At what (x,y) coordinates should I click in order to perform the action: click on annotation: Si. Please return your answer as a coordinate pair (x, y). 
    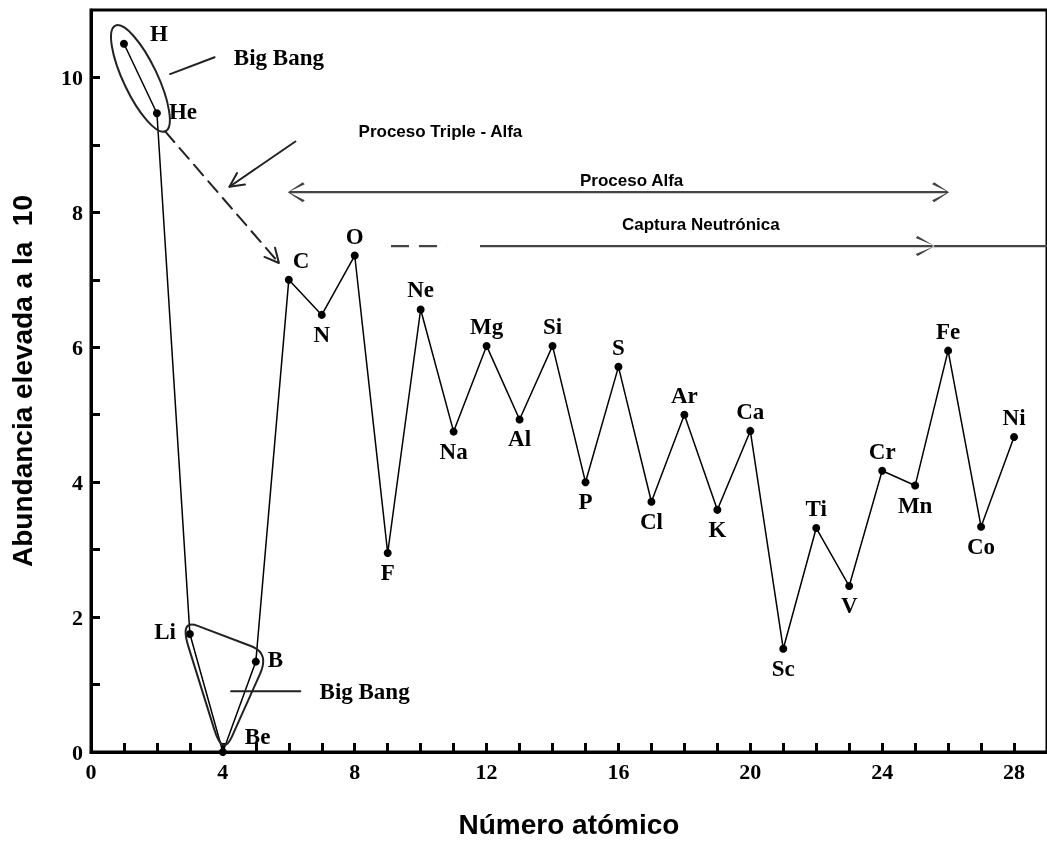
    Looking at the image, I should click on (552, 326).